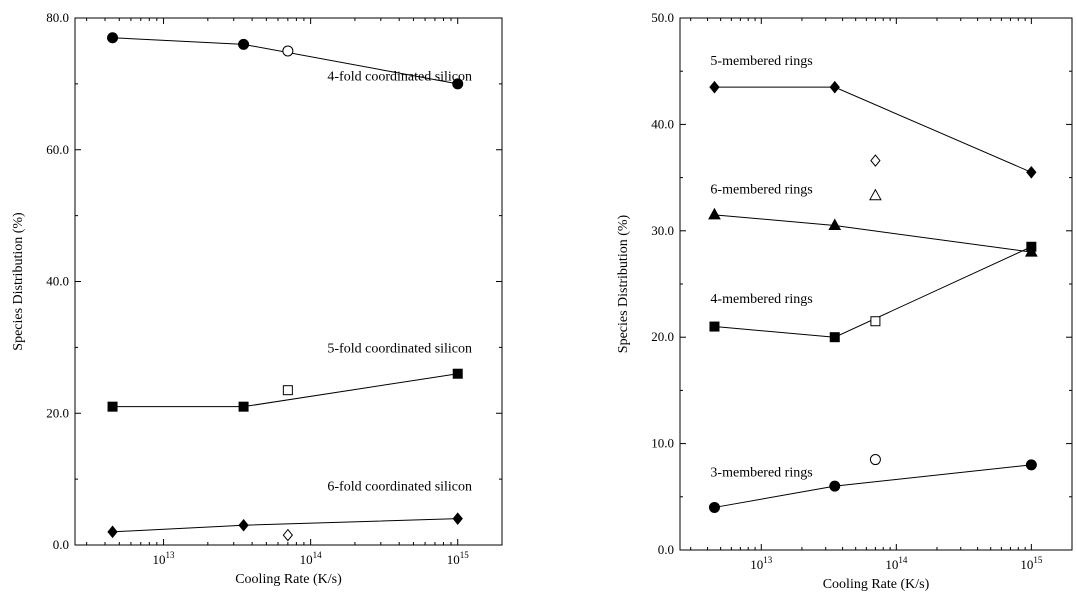  I want to click on series-annotation: 4-fold coordinated silicon, so click(399, 77).